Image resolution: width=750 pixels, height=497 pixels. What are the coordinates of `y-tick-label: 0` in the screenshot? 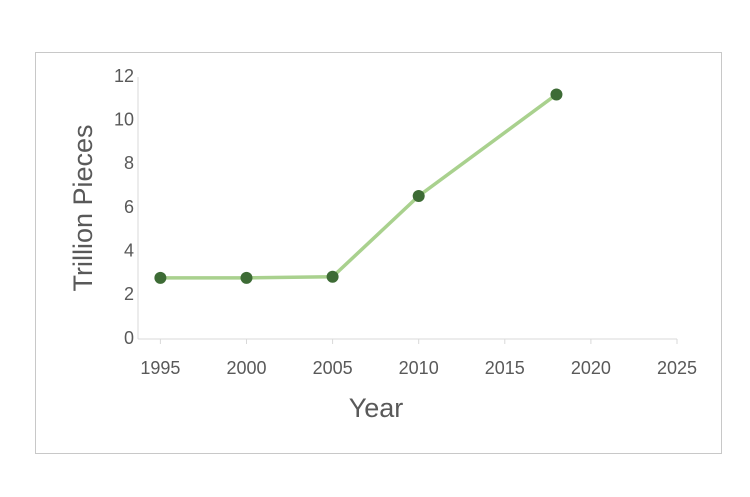 It's located at (129, 338).